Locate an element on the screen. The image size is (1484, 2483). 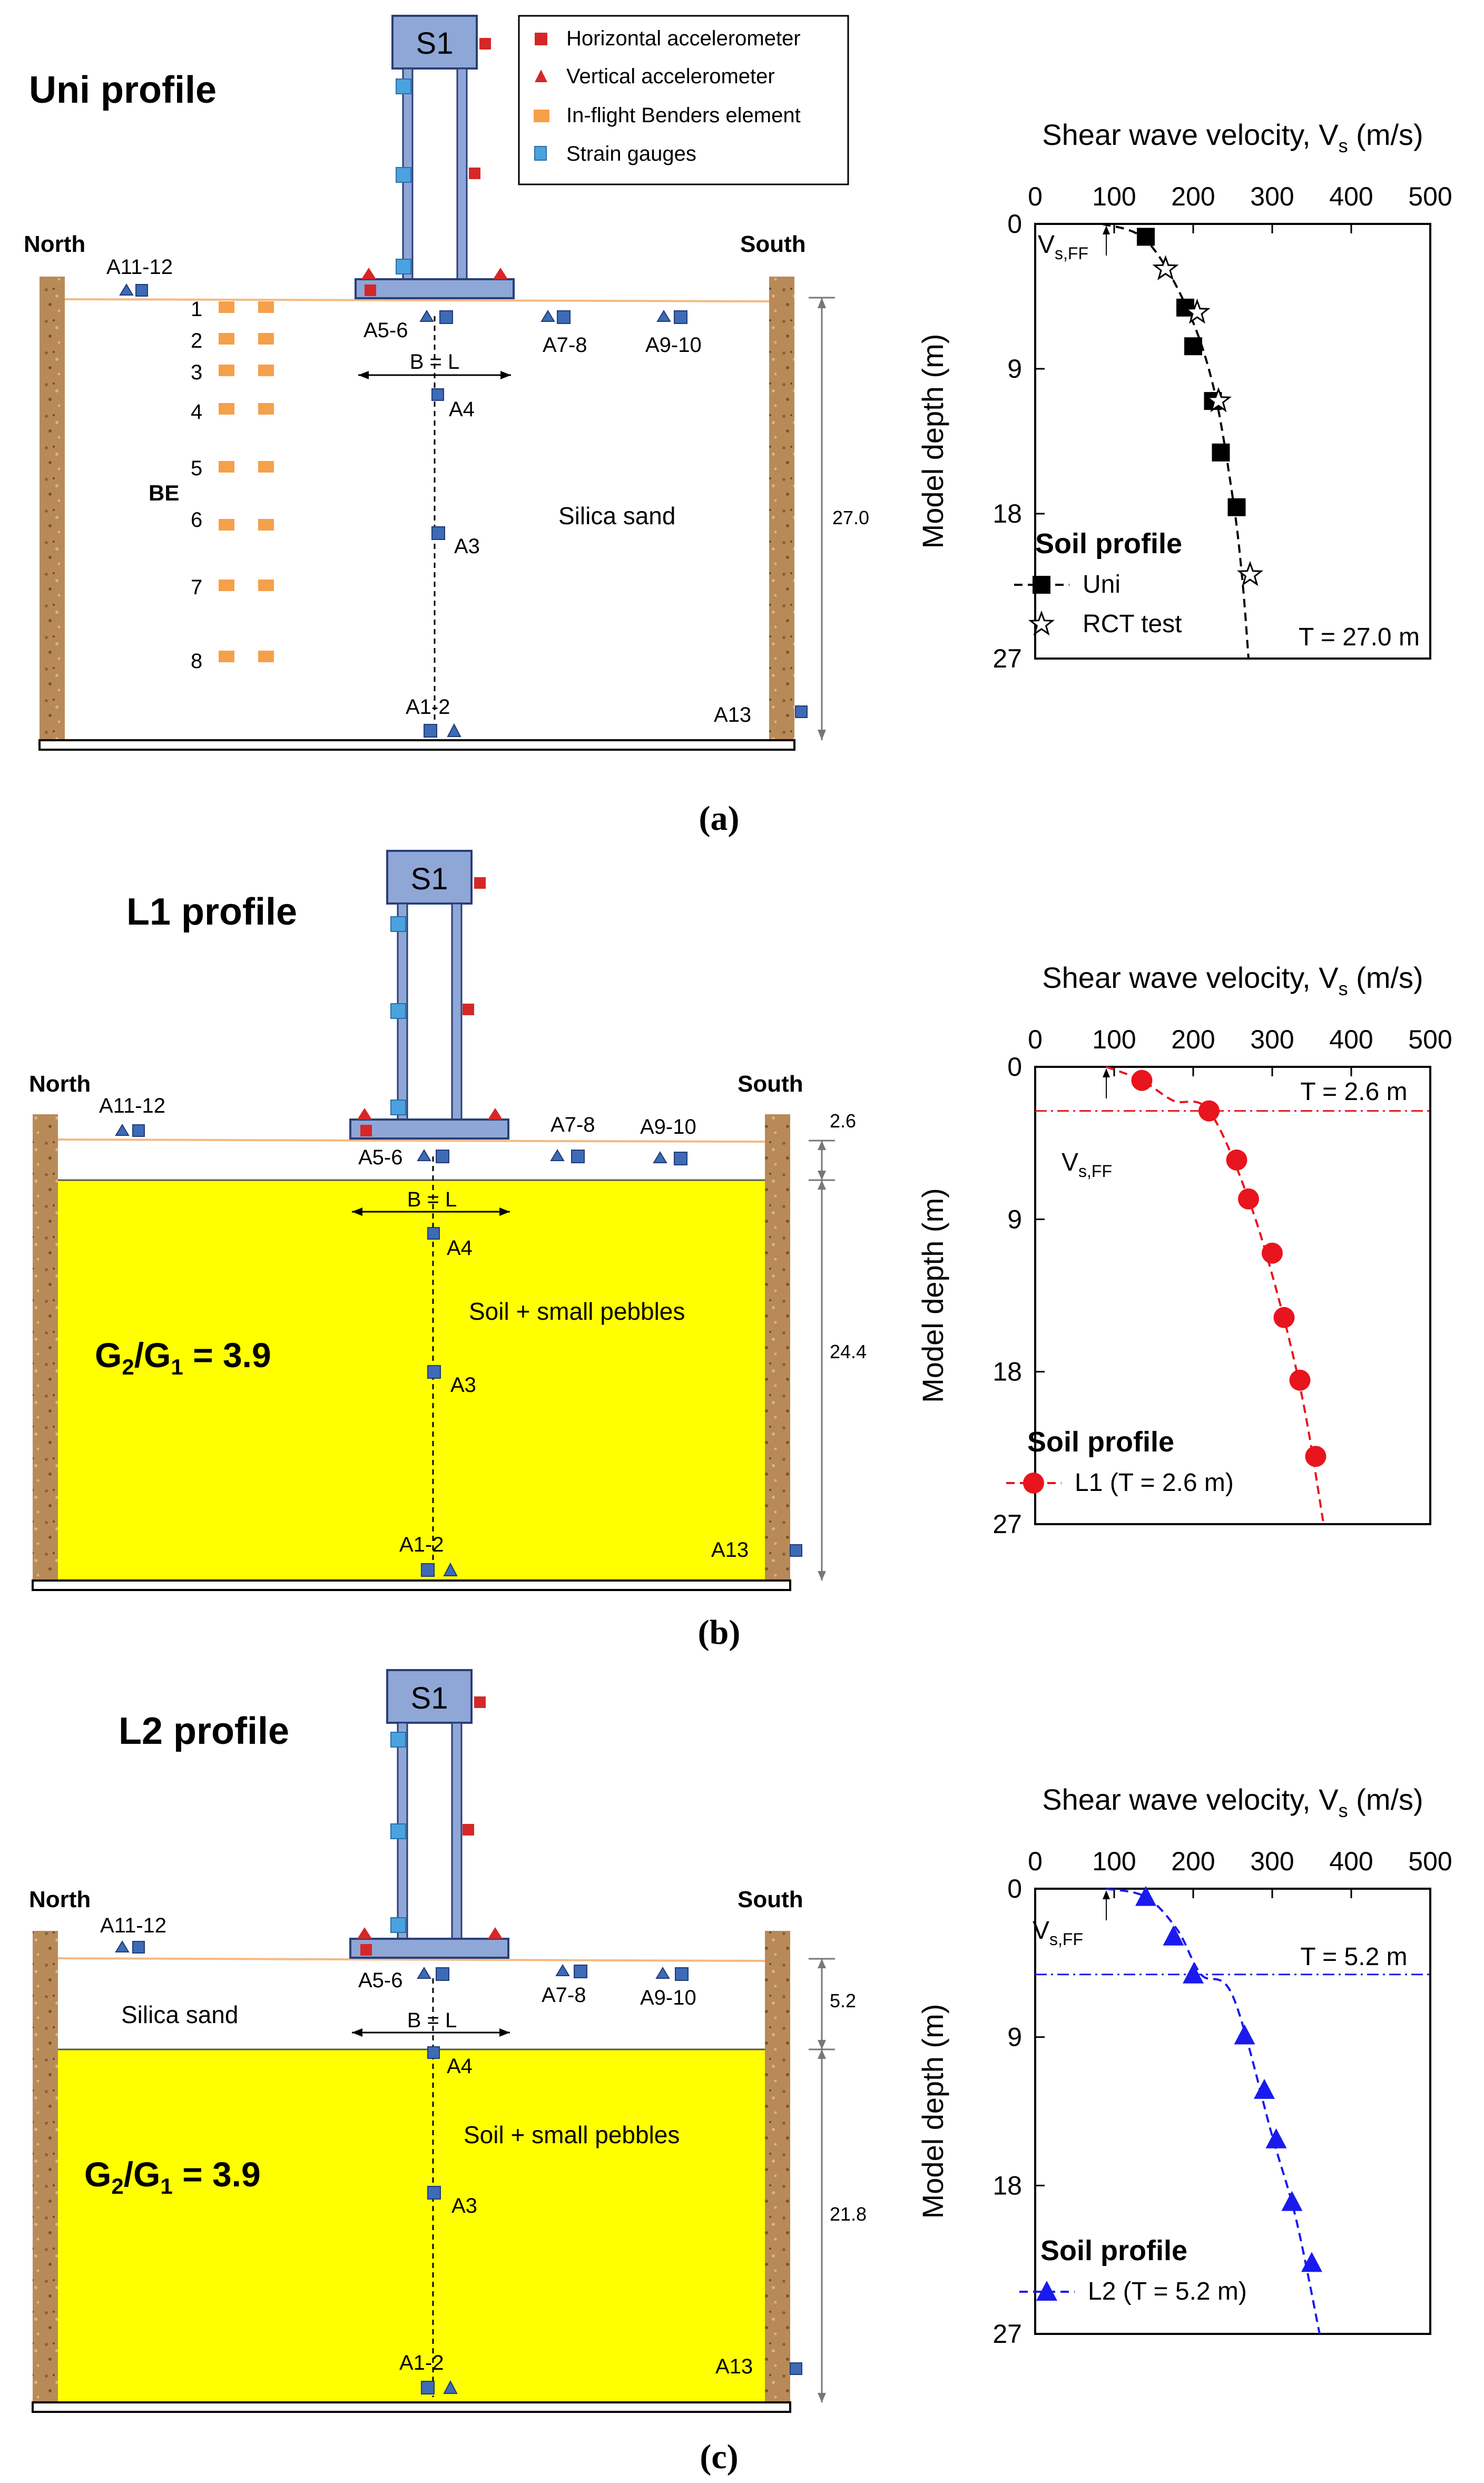
label-south: South is located at coordinates (773, 244).